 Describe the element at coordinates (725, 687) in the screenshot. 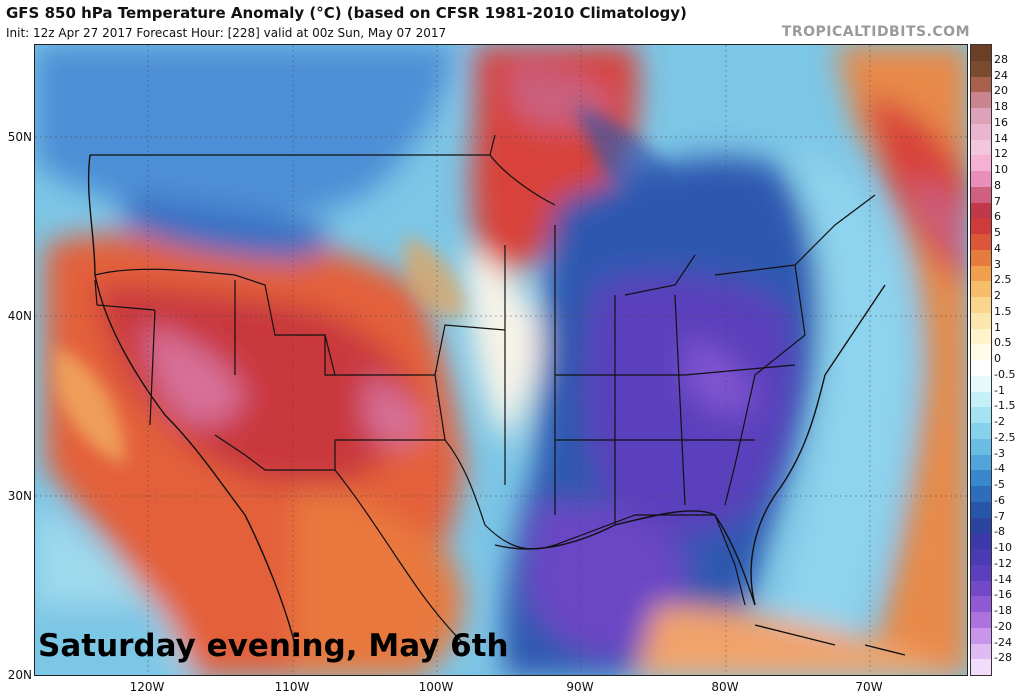

I see `lon-label-80w: 80W` at that location.